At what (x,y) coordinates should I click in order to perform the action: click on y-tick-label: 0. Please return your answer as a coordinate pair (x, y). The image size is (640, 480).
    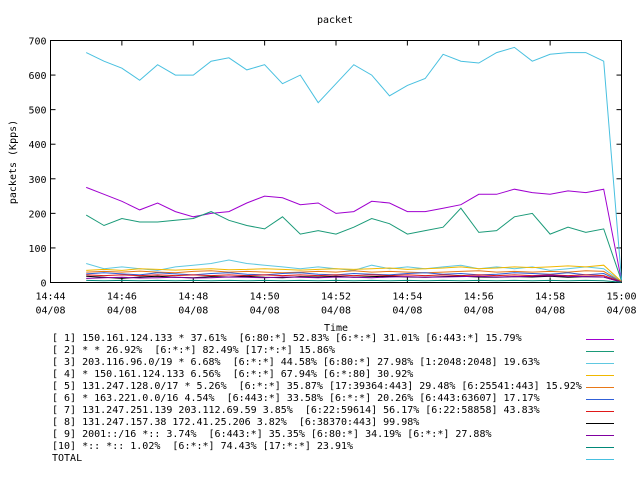
    Looking at the image, I should click on (43, 284).